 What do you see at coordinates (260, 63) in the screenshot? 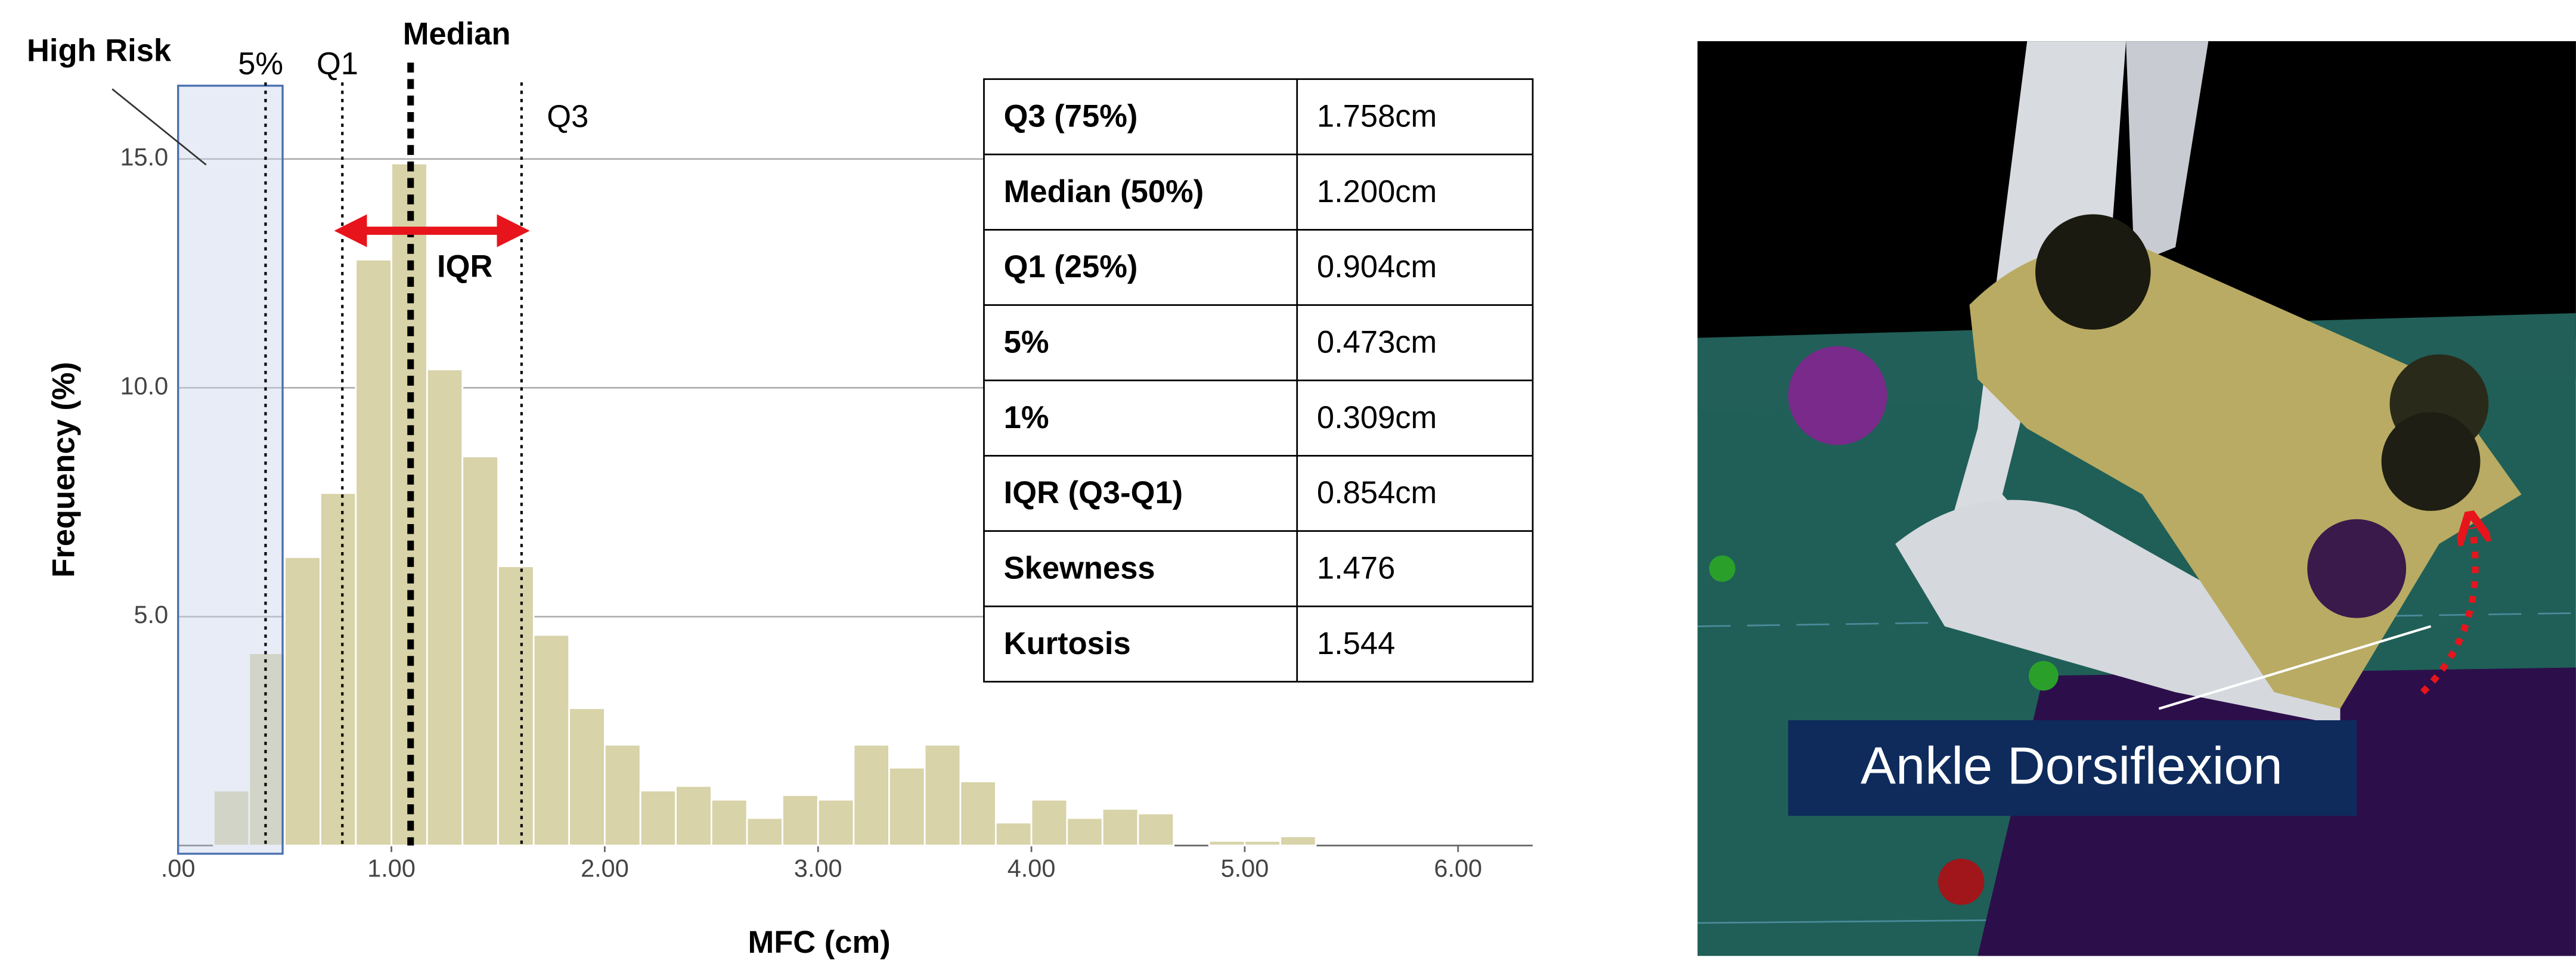
I see `reference-label: 5%` at bounding box center [260, 63].